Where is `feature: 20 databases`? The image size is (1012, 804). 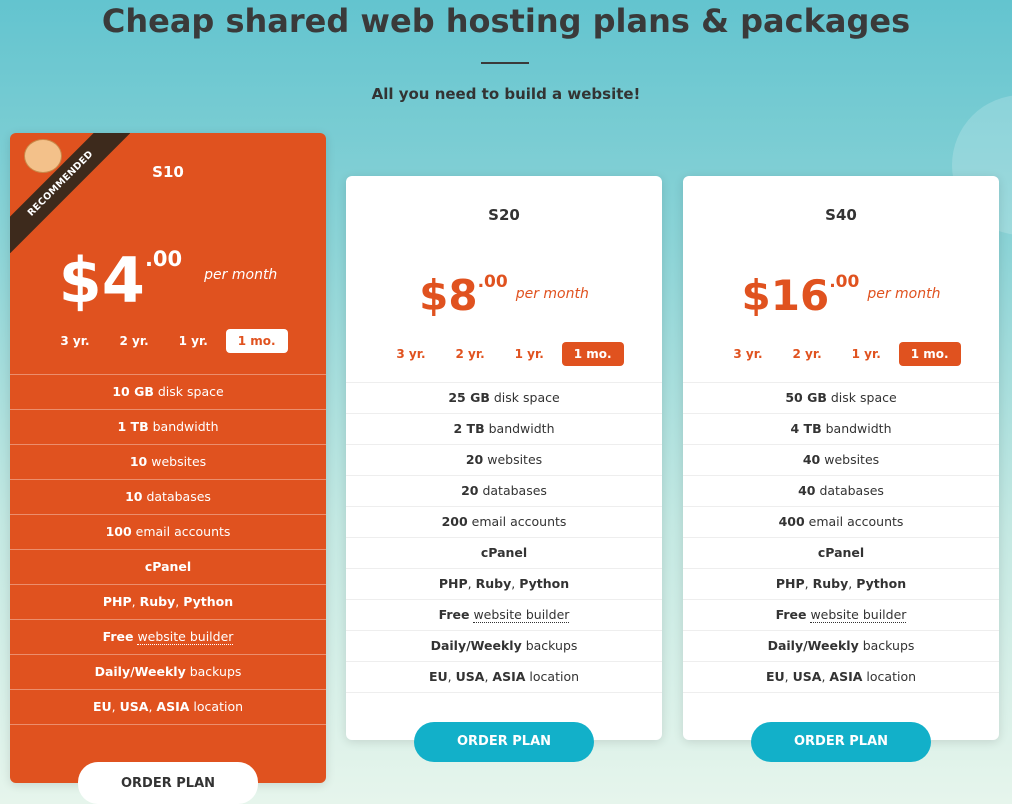 feature: 20 databases is located at coordinates (504, 491).